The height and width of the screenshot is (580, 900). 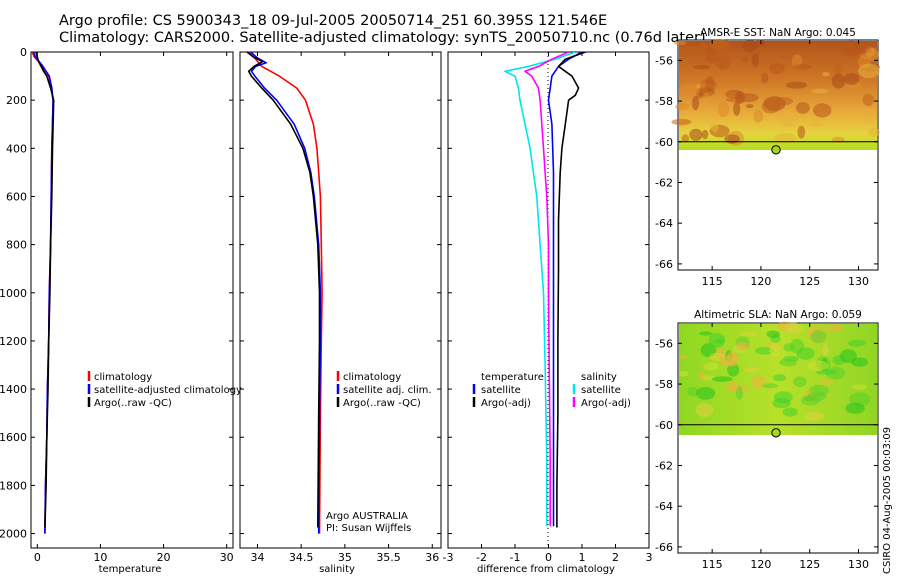 I want to click on sst-heatmap-texture, so click(x=775, y=92).